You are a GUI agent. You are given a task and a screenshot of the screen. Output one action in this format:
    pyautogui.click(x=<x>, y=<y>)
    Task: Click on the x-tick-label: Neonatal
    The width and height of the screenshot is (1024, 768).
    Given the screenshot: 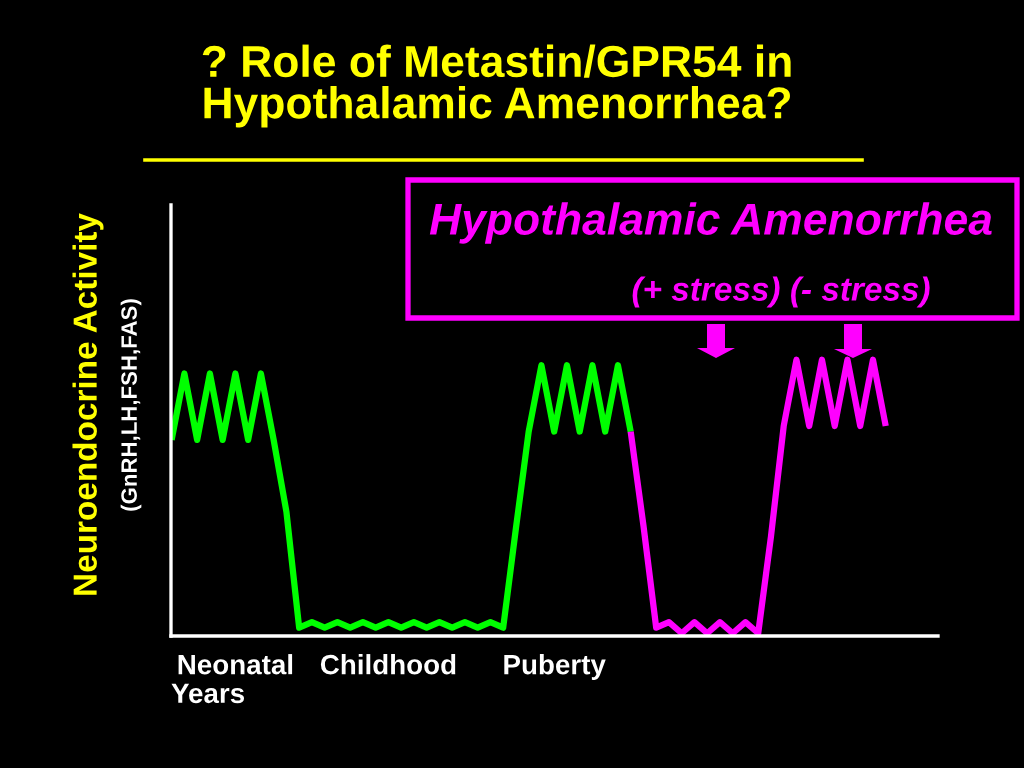 What is the action you would take?
    pyautogui.click(x=235, y=664)
    